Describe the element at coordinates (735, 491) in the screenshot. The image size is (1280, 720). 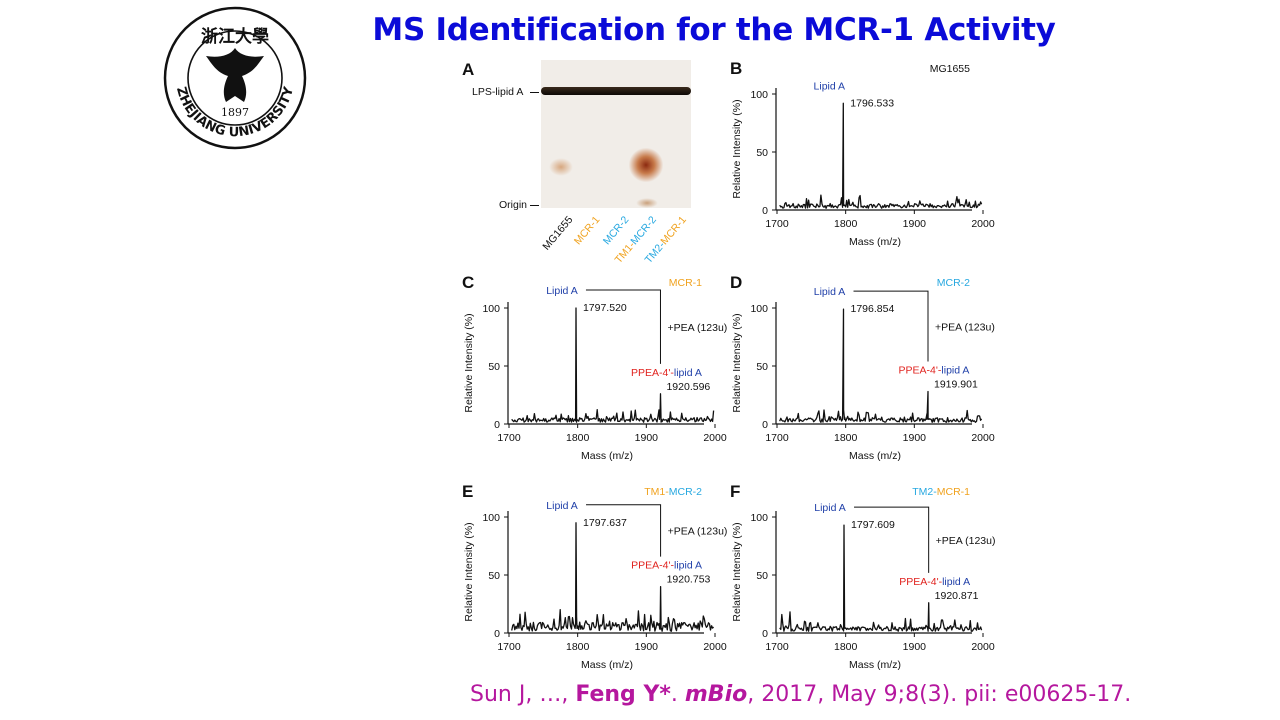
I see `panel-letter: F` at that location.